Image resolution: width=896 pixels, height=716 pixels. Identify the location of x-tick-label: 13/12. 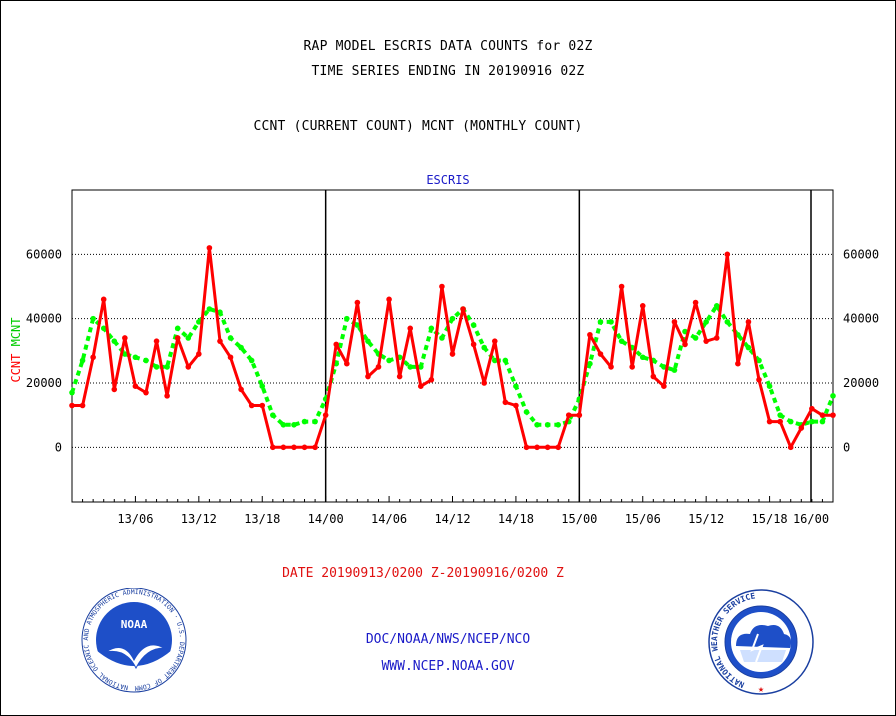
(199, 519).